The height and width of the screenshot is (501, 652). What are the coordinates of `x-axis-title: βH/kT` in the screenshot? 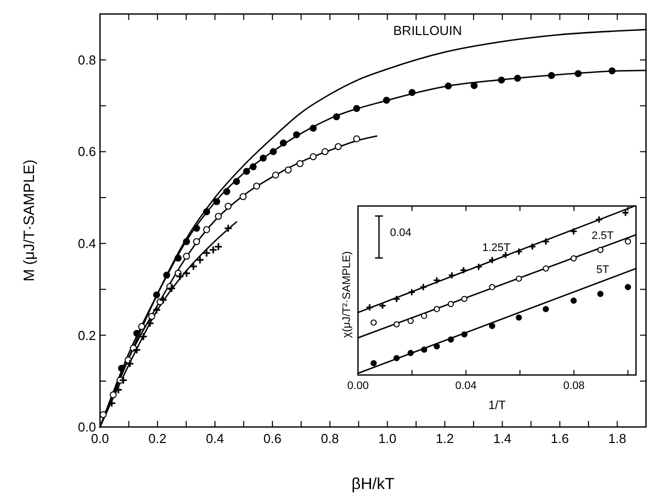 It's located at (373, 484).